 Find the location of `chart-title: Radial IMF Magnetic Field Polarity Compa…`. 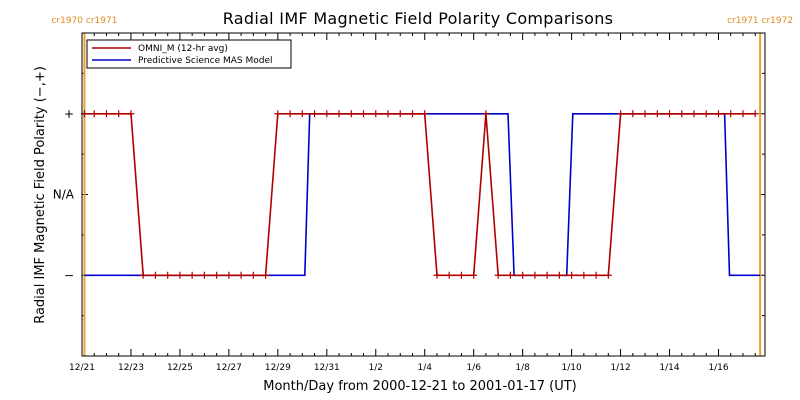

chart-title: Radial IMF Magnetic Field Polarity Compa… is located at coordinates (418, 18).